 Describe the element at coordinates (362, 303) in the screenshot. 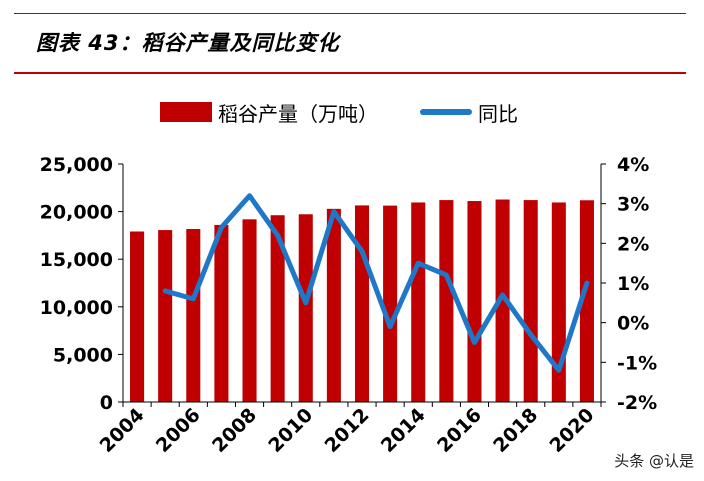

I see `bar-2012` at that location.